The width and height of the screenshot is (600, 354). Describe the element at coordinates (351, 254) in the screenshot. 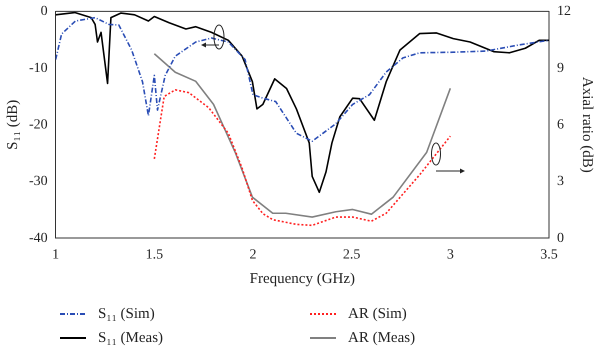

I see `x-tick-label: 2.5` at that location.